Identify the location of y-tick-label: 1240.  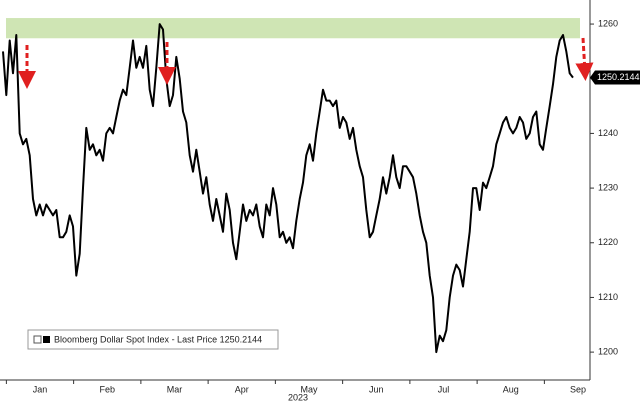
(608, 133).